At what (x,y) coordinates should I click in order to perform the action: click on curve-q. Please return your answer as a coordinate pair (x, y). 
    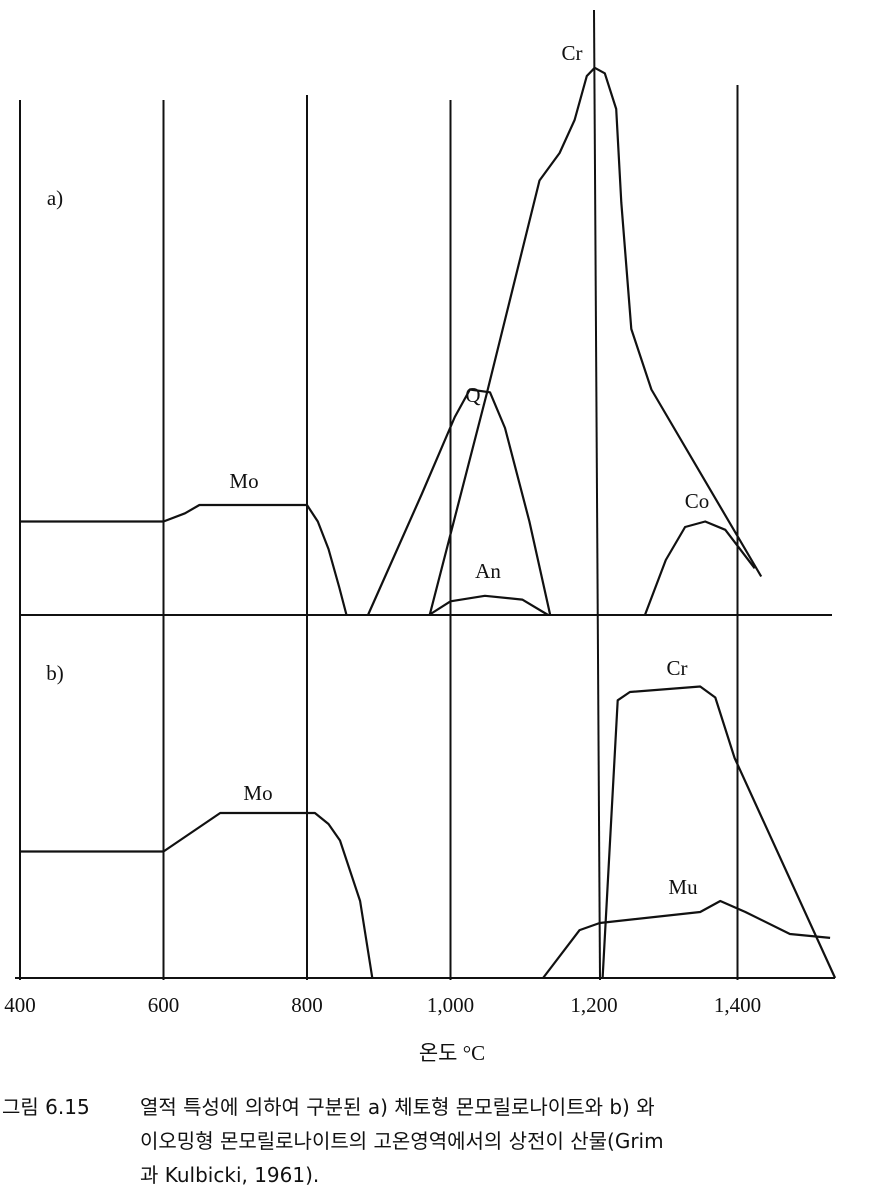
    Looking at the image, I should click on (459, 502).